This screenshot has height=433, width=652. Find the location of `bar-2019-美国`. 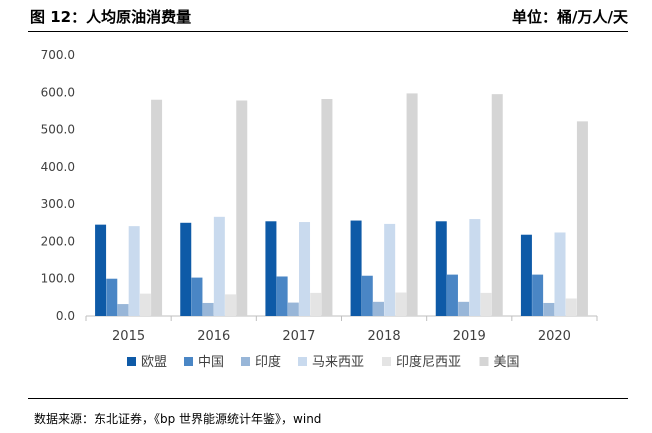

bar-2019-美国 is located at coordinates (497, 205).